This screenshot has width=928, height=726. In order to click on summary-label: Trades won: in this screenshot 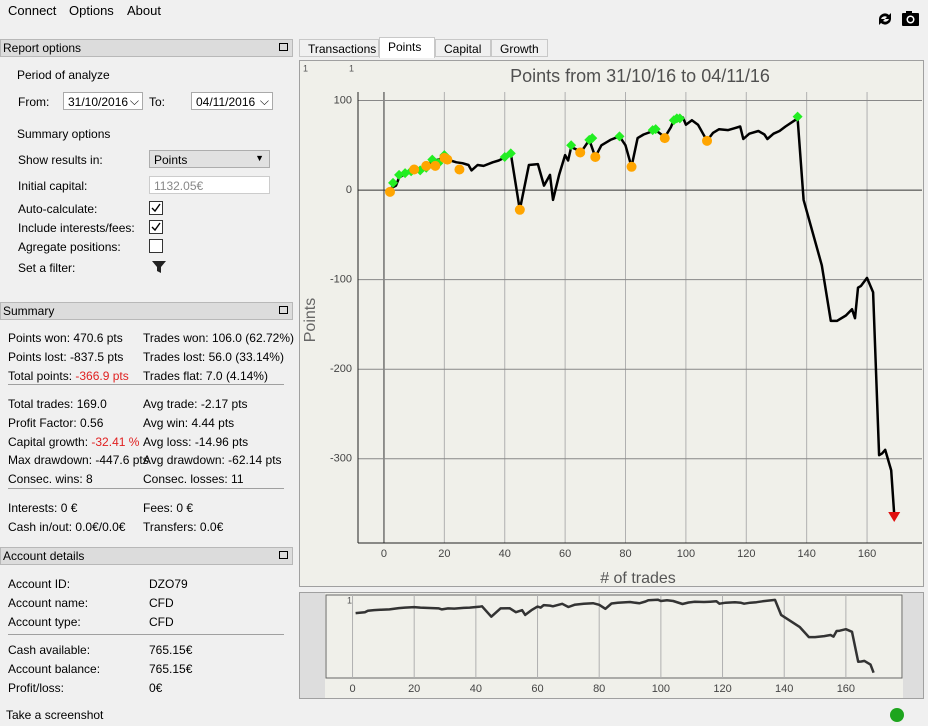, I will do `click(176, 338)`.